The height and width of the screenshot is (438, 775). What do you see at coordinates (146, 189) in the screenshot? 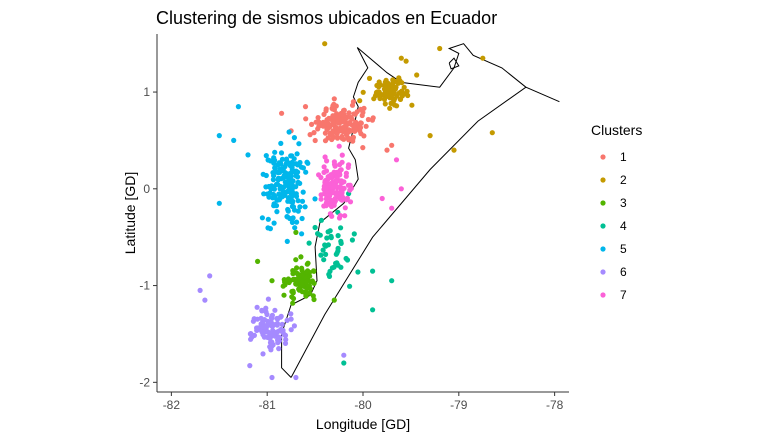
I see `y-tick-label: 0` at bounding box center [146, 189].